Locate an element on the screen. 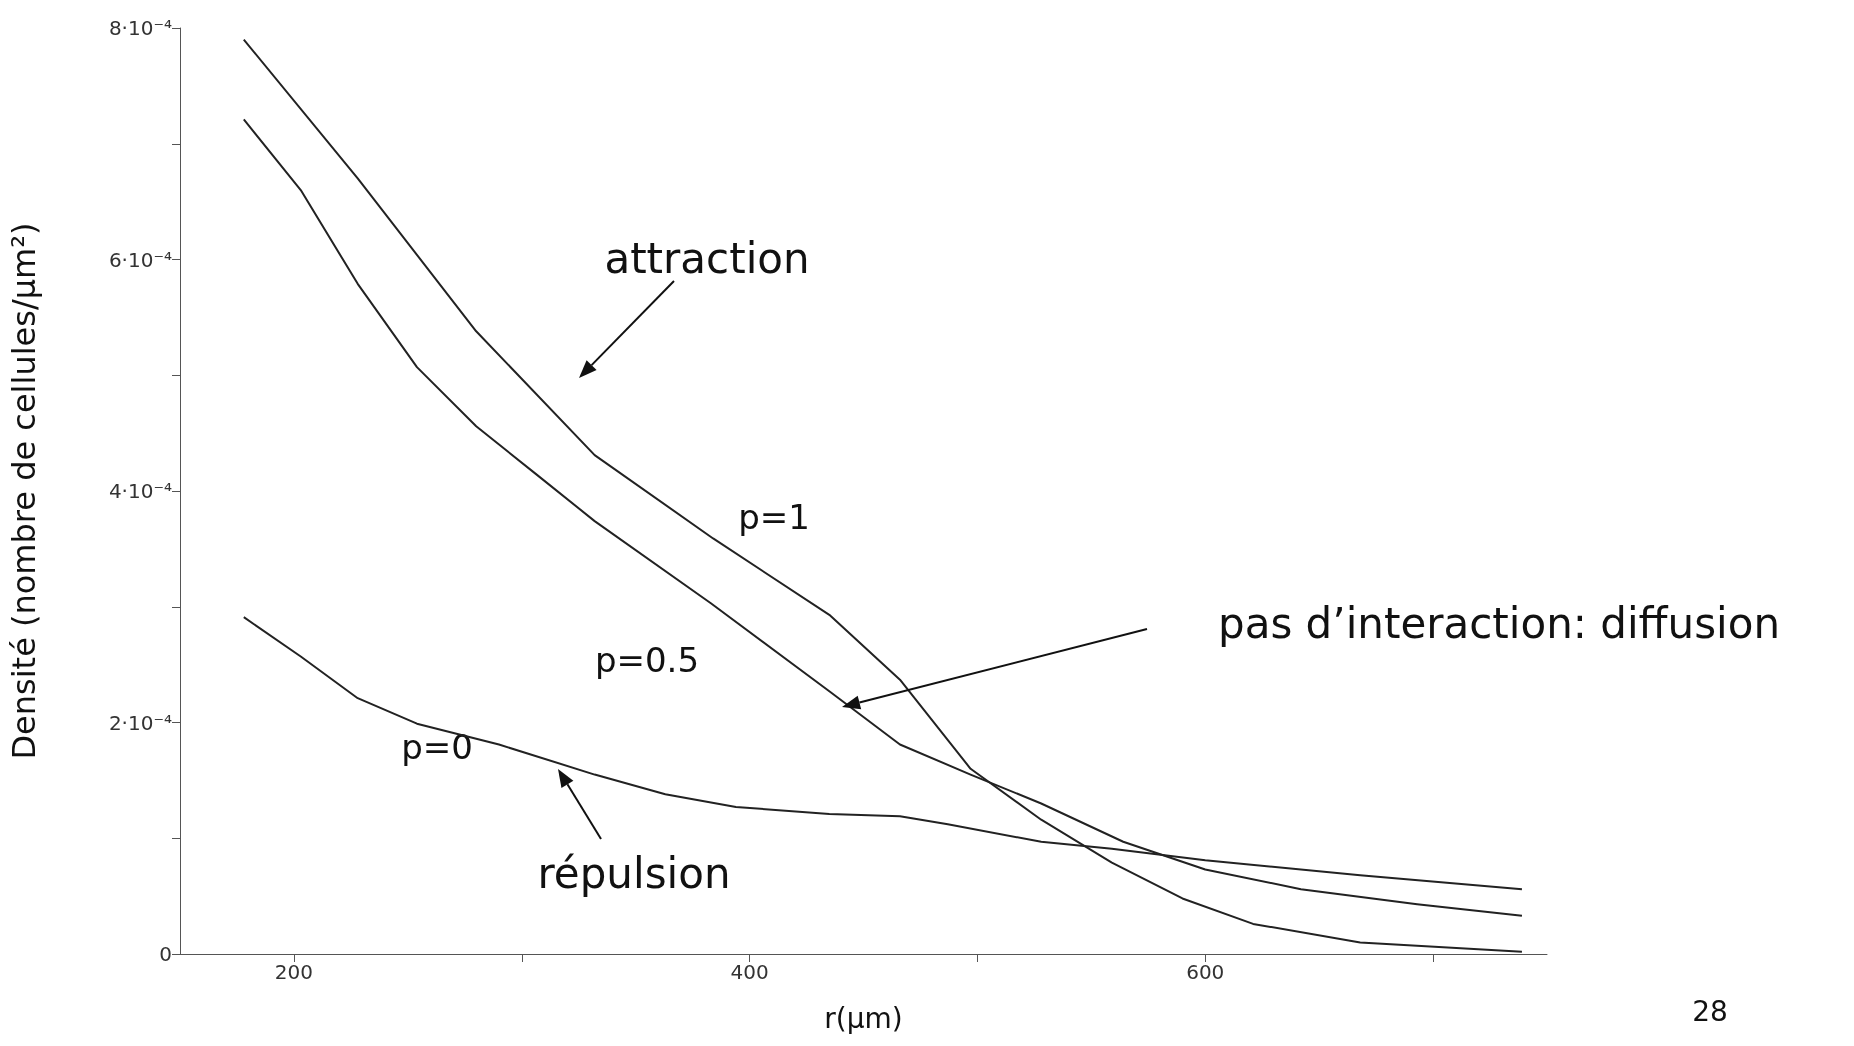 The width and height of the screenshot is (1854, 1046). x-tick-label: 400 is located at coordinates (749, 972).